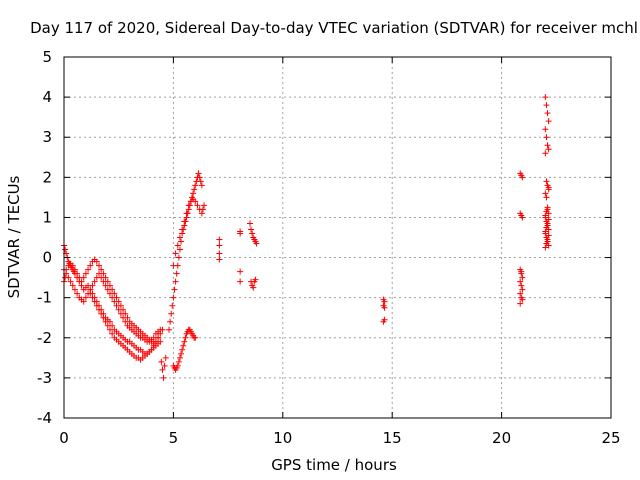 The width and height of the screenshot is (640, 480). I want to click on x-tick-label: 25, so click(610, 438).